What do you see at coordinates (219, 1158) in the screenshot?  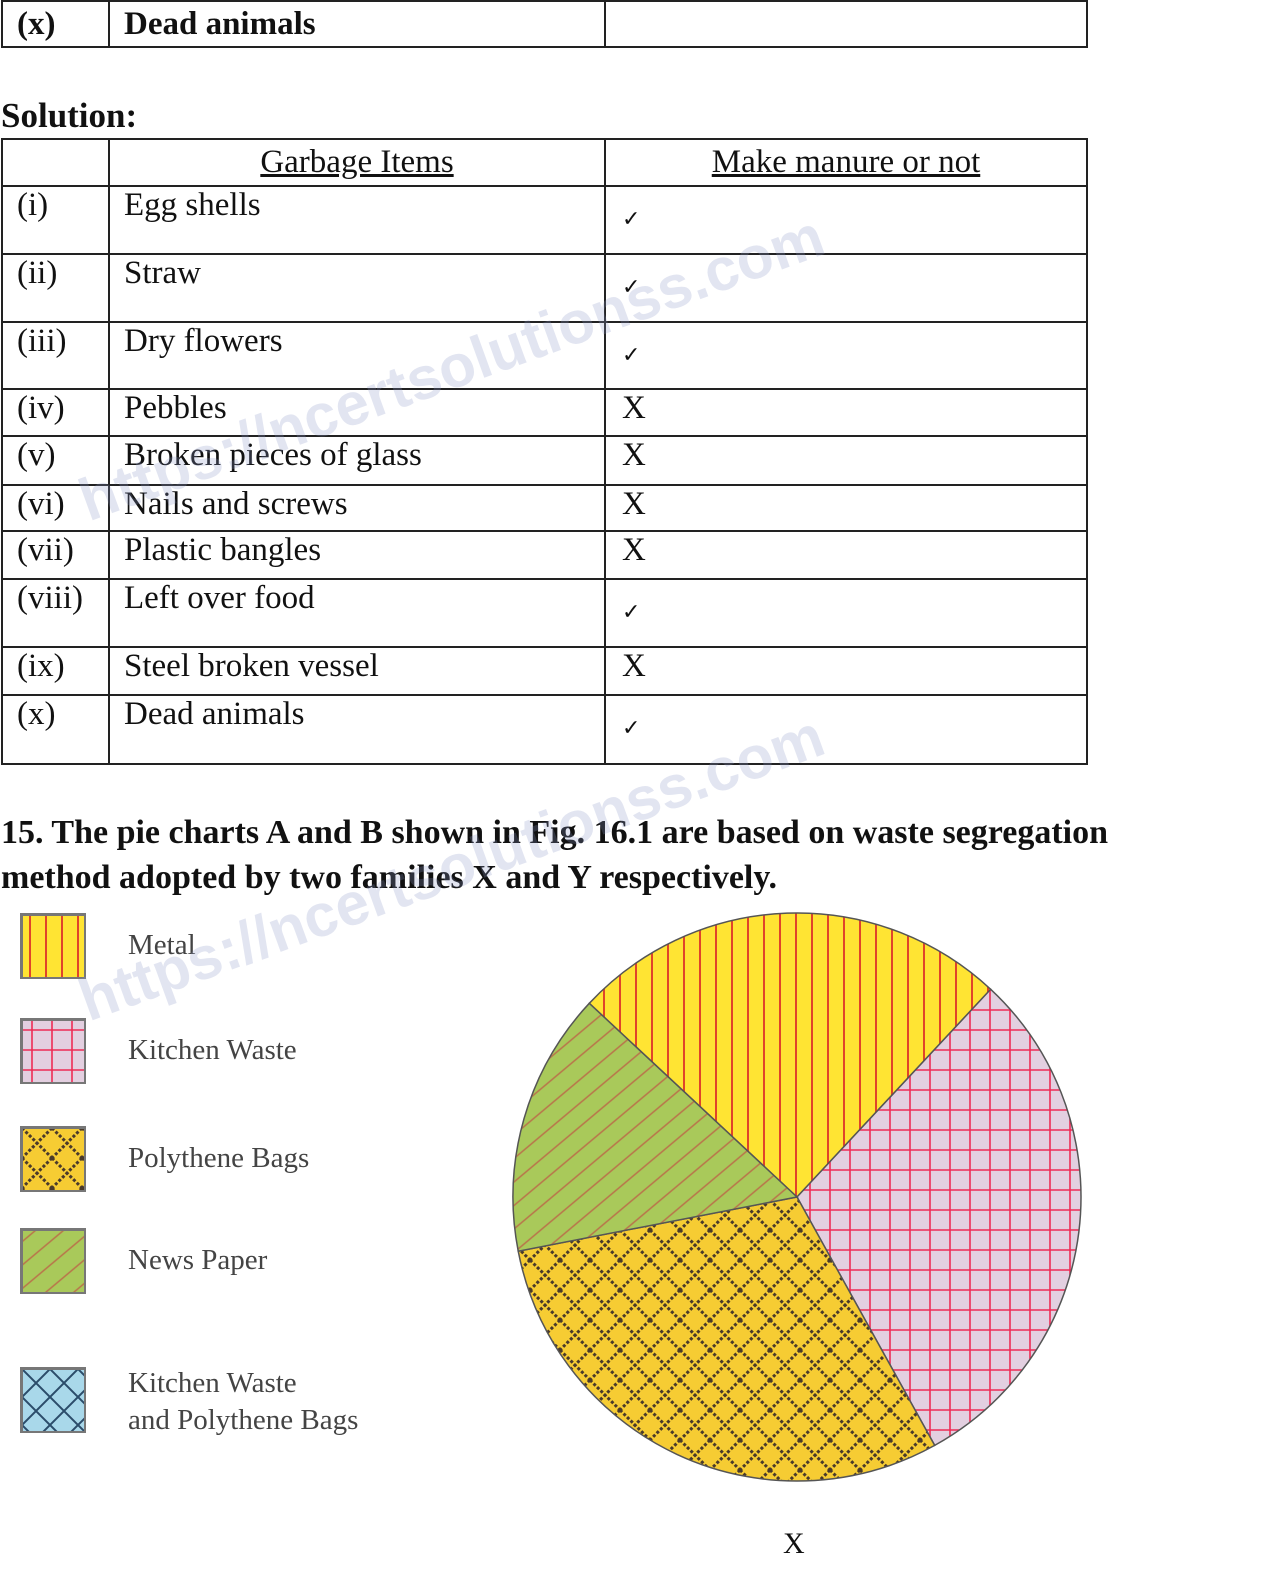 I see `legend-label: Polythene Bags` at bounding box center [219, 1158].